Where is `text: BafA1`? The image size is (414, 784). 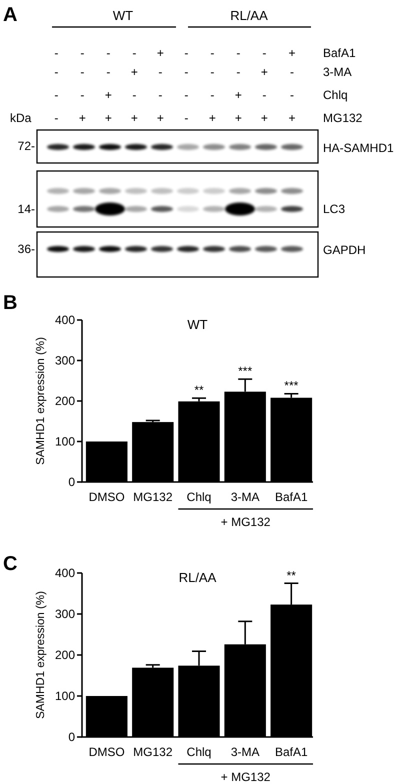
text: BafA1 is located at coordinates (339, 53).